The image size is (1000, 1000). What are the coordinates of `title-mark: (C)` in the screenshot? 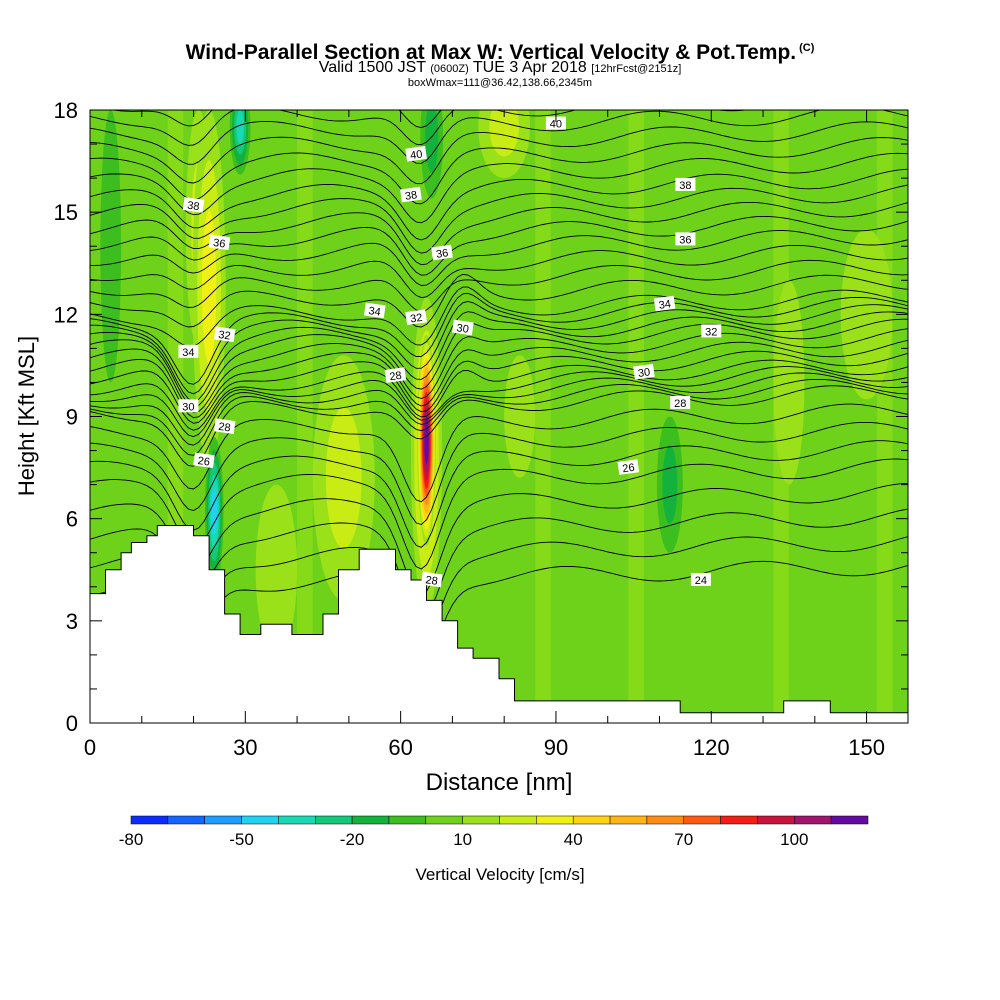 It's located at (807, 48).